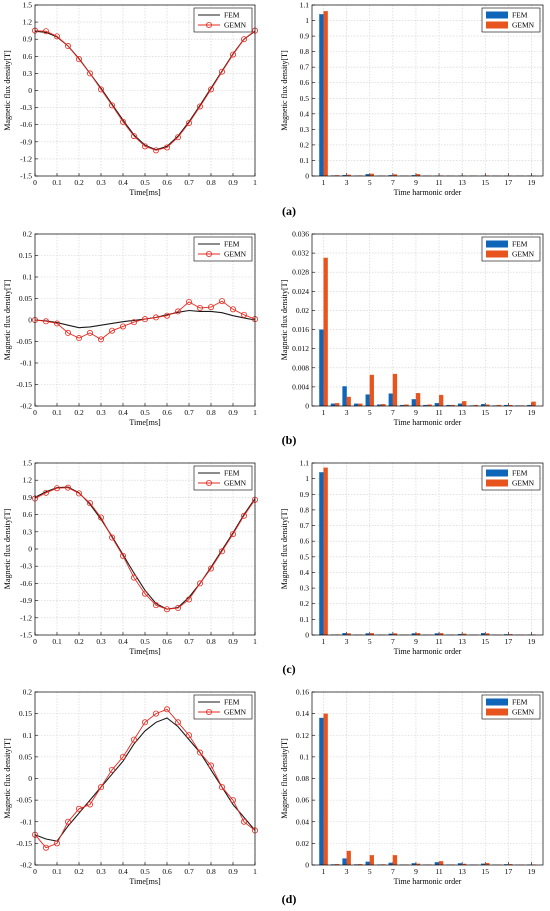  I want to click on chart-8-x-tick-label: 5, so click(370, 871).